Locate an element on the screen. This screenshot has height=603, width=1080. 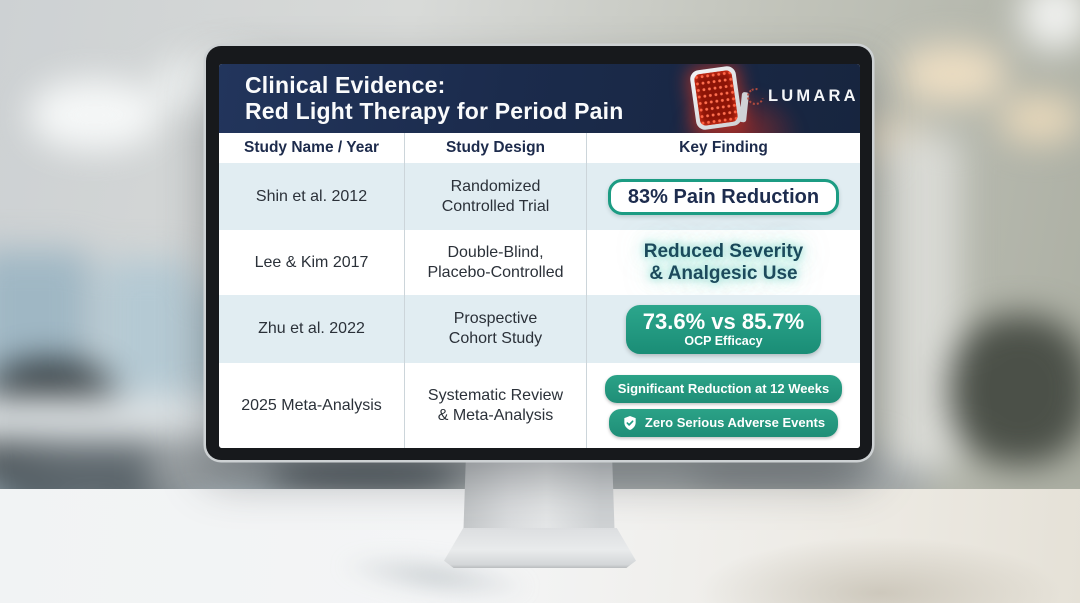
design-cell: Systematic Review & Meta-Analysis is located at coordinates (496, 405).